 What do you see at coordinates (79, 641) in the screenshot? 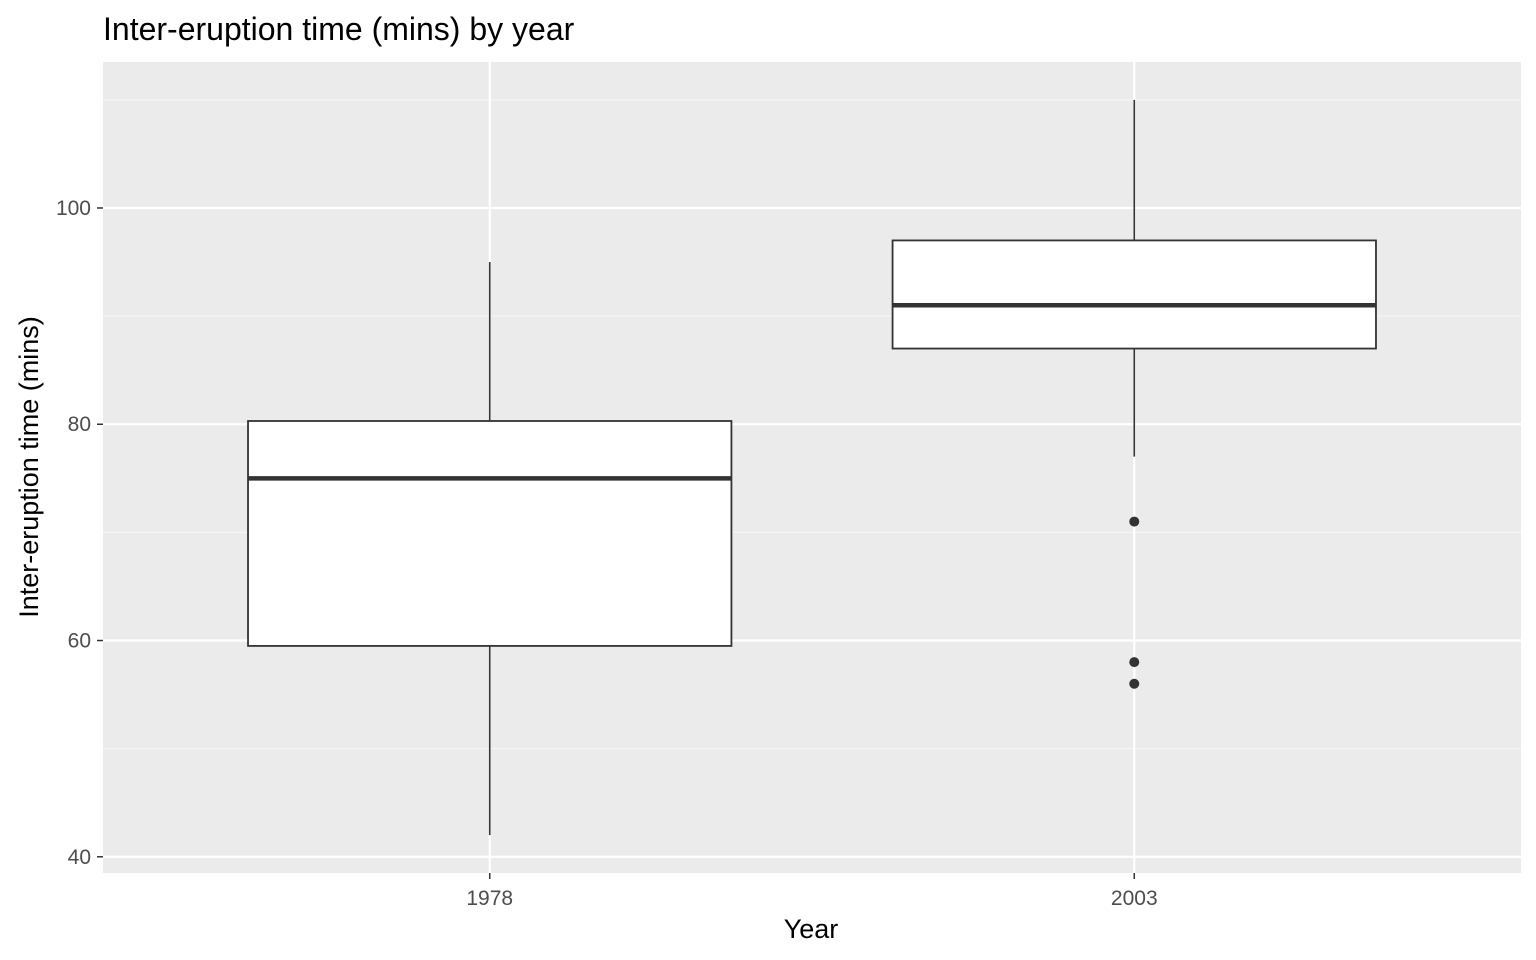
I see `y-tick-label: 60` at bounding box center [79, 641].